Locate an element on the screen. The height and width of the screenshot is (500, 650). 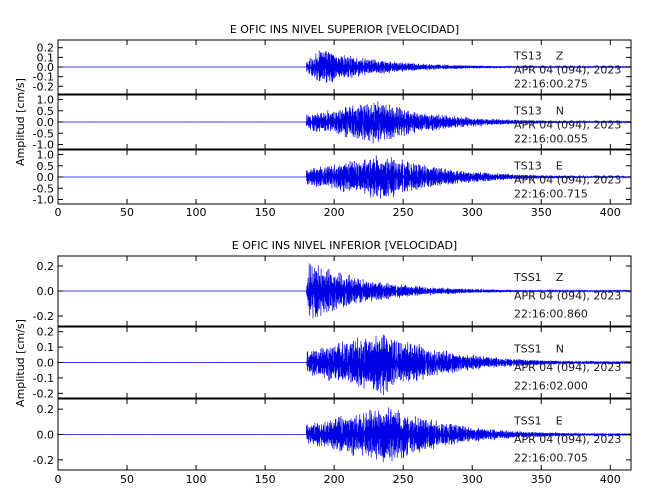
record-time: 22:16:00.705 is located at coordinates (551, 457).